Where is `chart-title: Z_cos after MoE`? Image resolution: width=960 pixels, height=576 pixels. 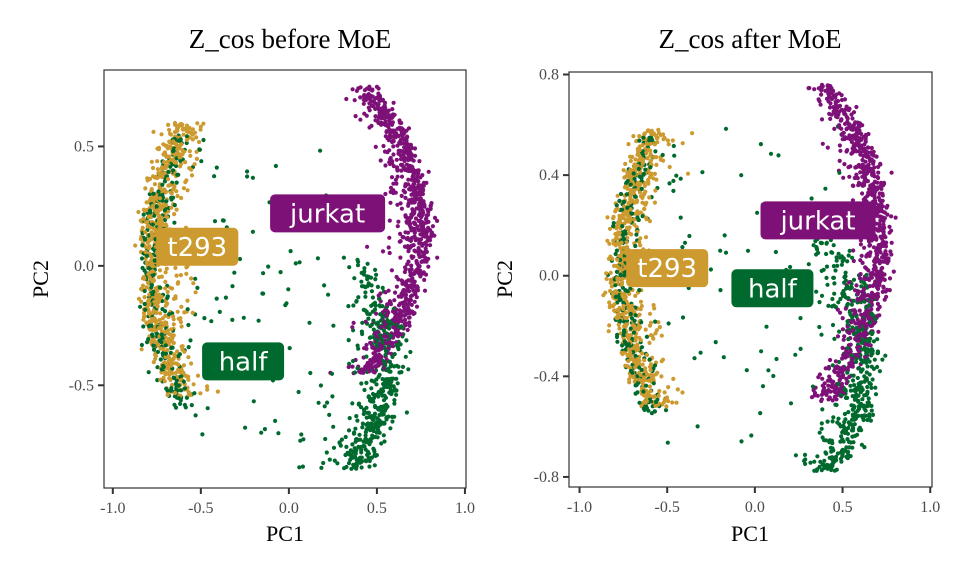
chart-title: Z_cos after MoE is located at coordinates (750, 39).